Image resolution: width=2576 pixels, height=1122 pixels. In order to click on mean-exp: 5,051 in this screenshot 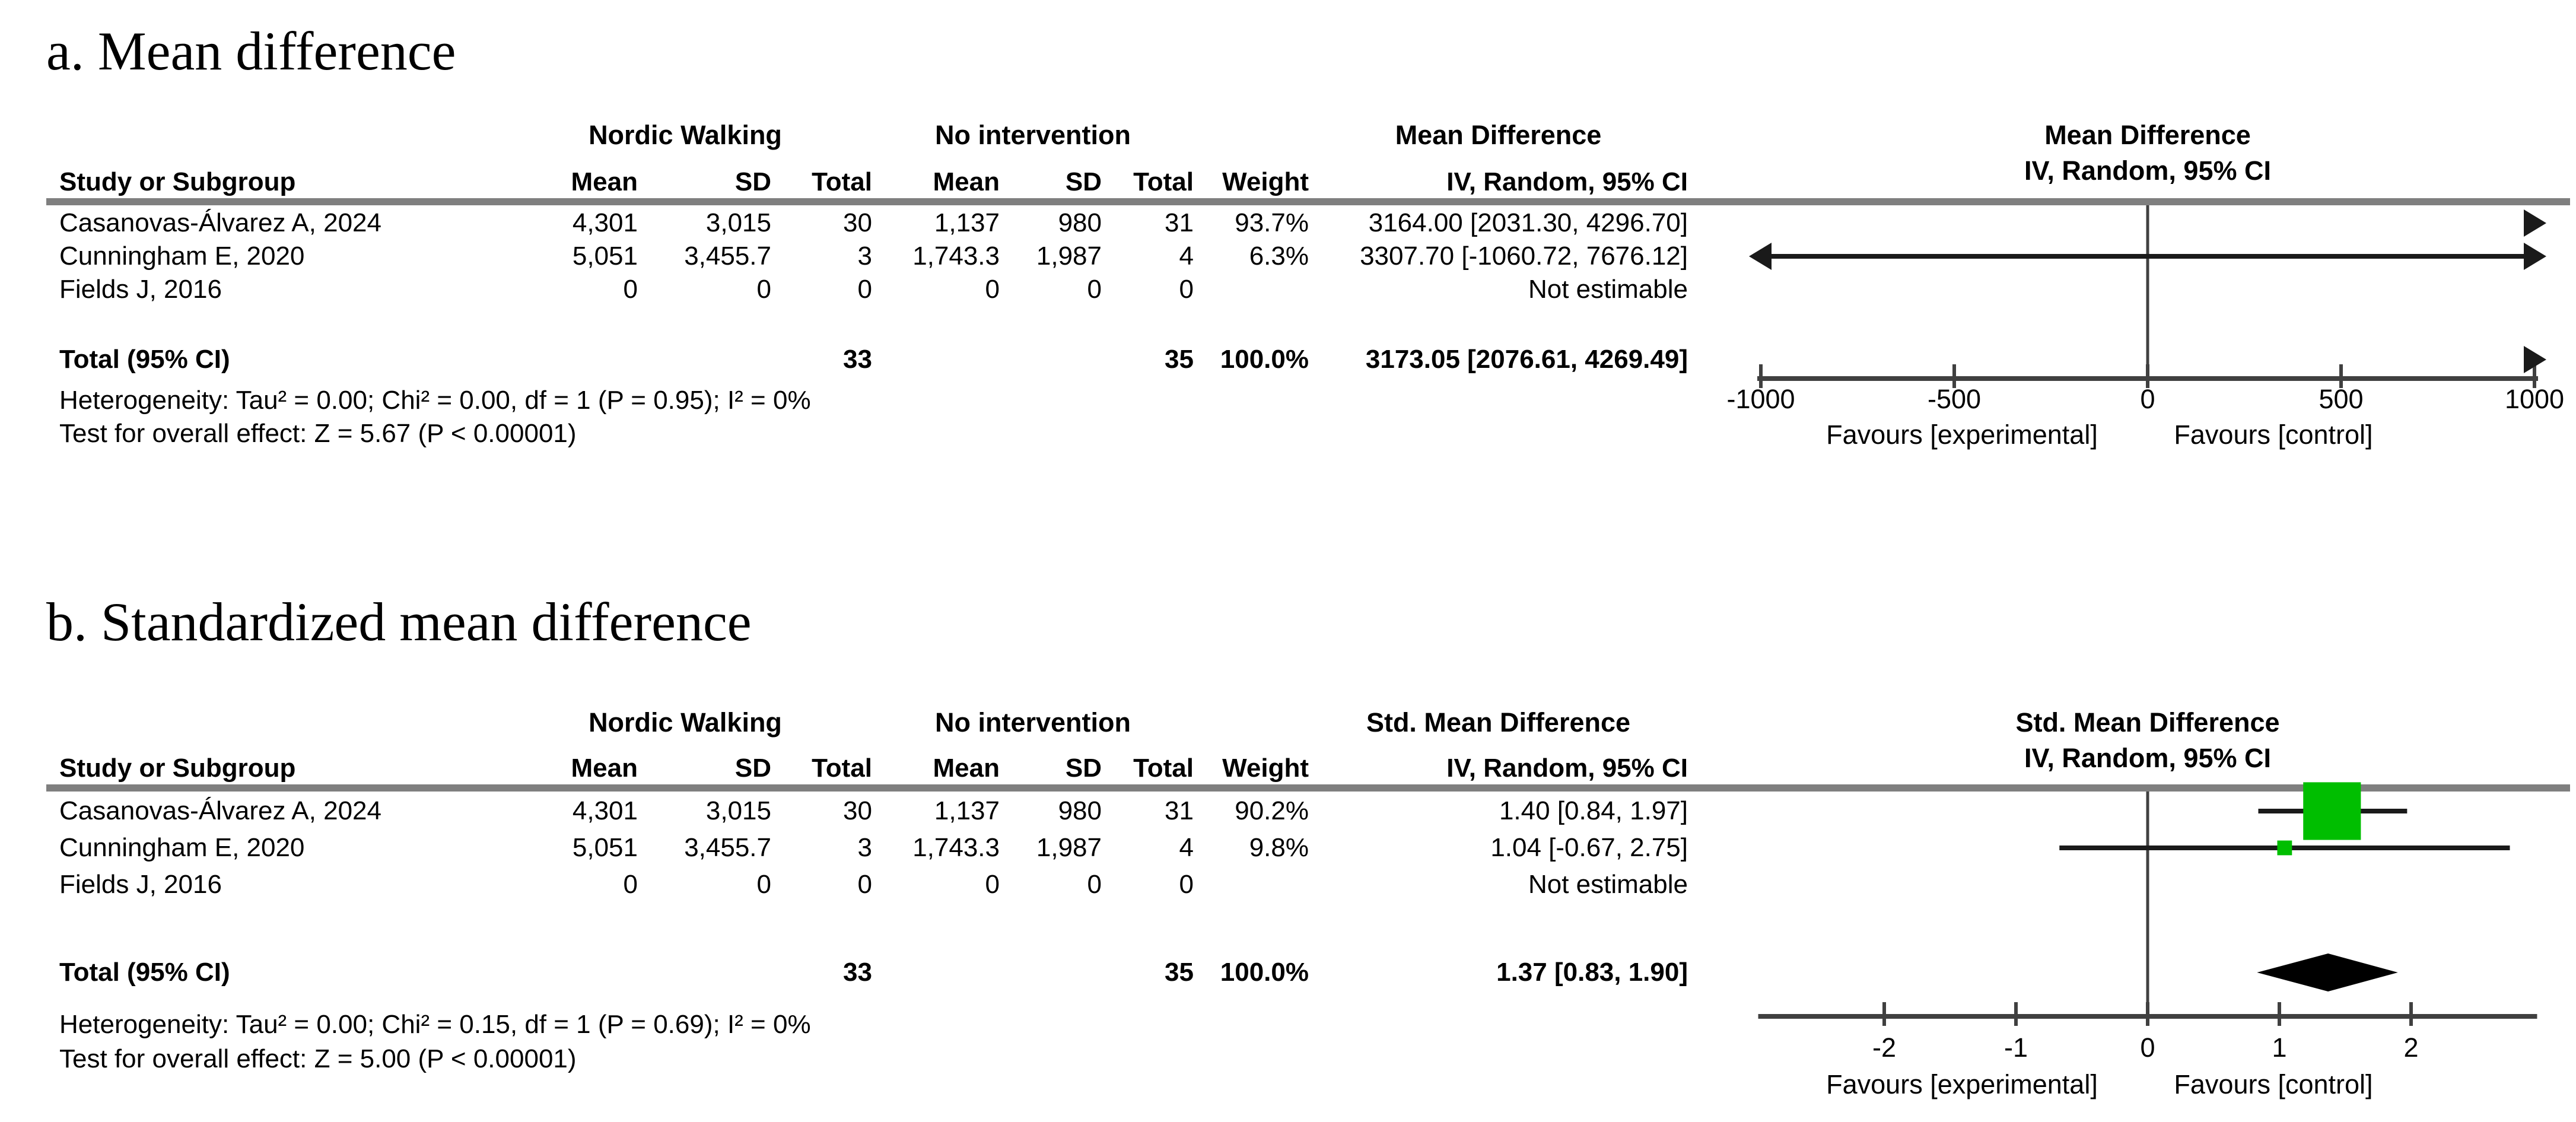, I will do `click(605, 847)`.